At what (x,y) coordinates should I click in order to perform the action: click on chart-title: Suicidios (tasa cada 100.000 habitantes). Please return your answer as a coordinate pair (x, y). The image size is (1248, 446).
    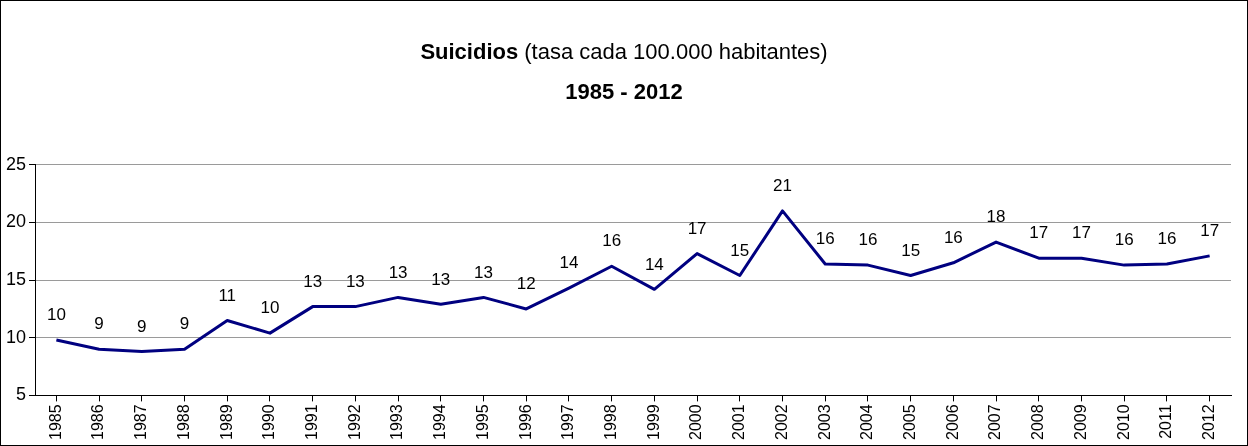
    Looking at the image, I should click on (624, 52).